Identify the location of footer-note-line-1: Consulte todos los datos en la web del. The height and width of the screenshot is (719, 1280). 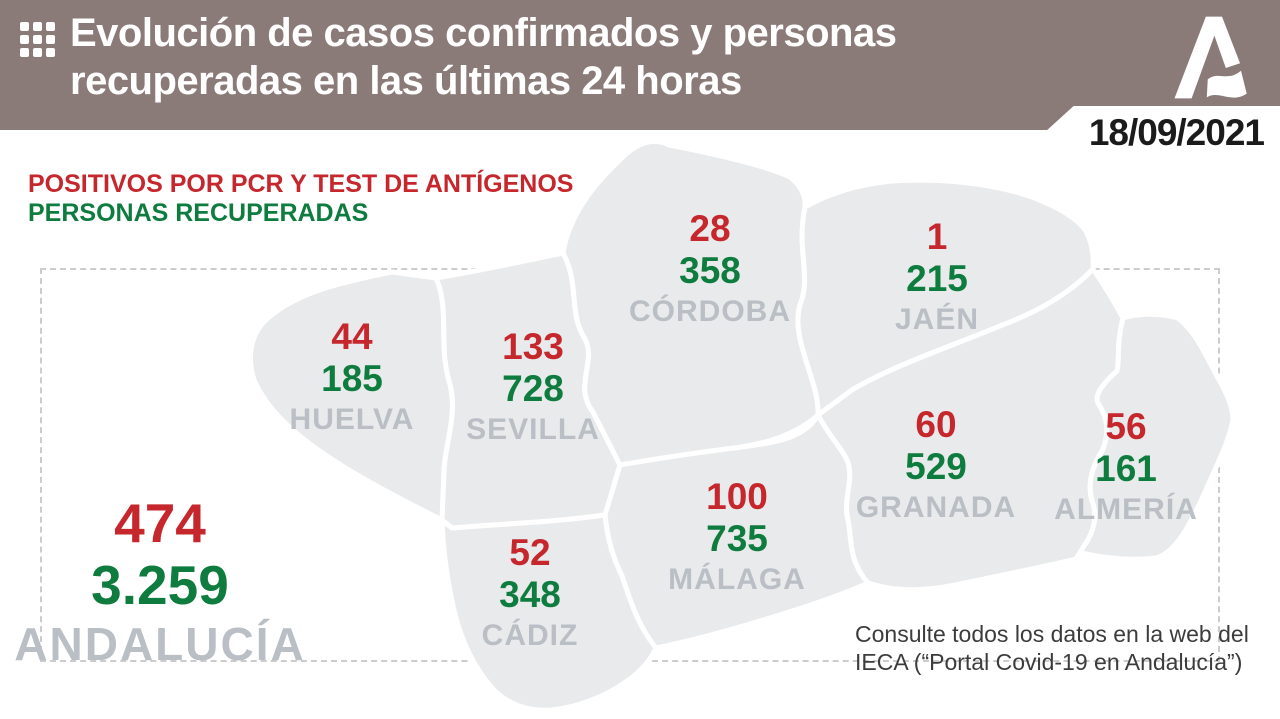
(1052, 634).